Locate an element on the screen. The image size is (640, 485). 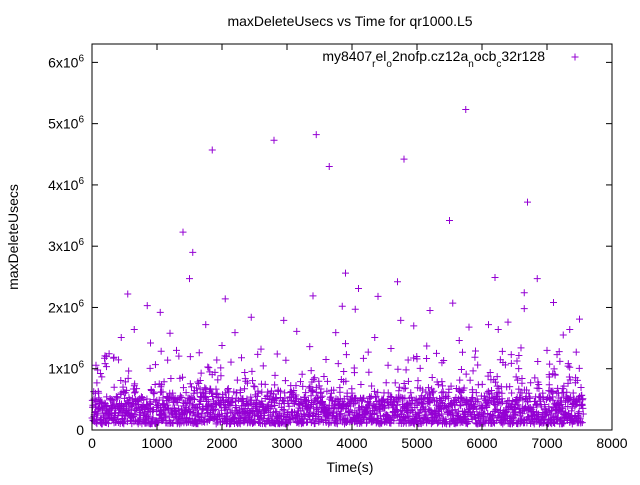
y-tick-label: 6x10⁶ is located at coordinates (66, 61).